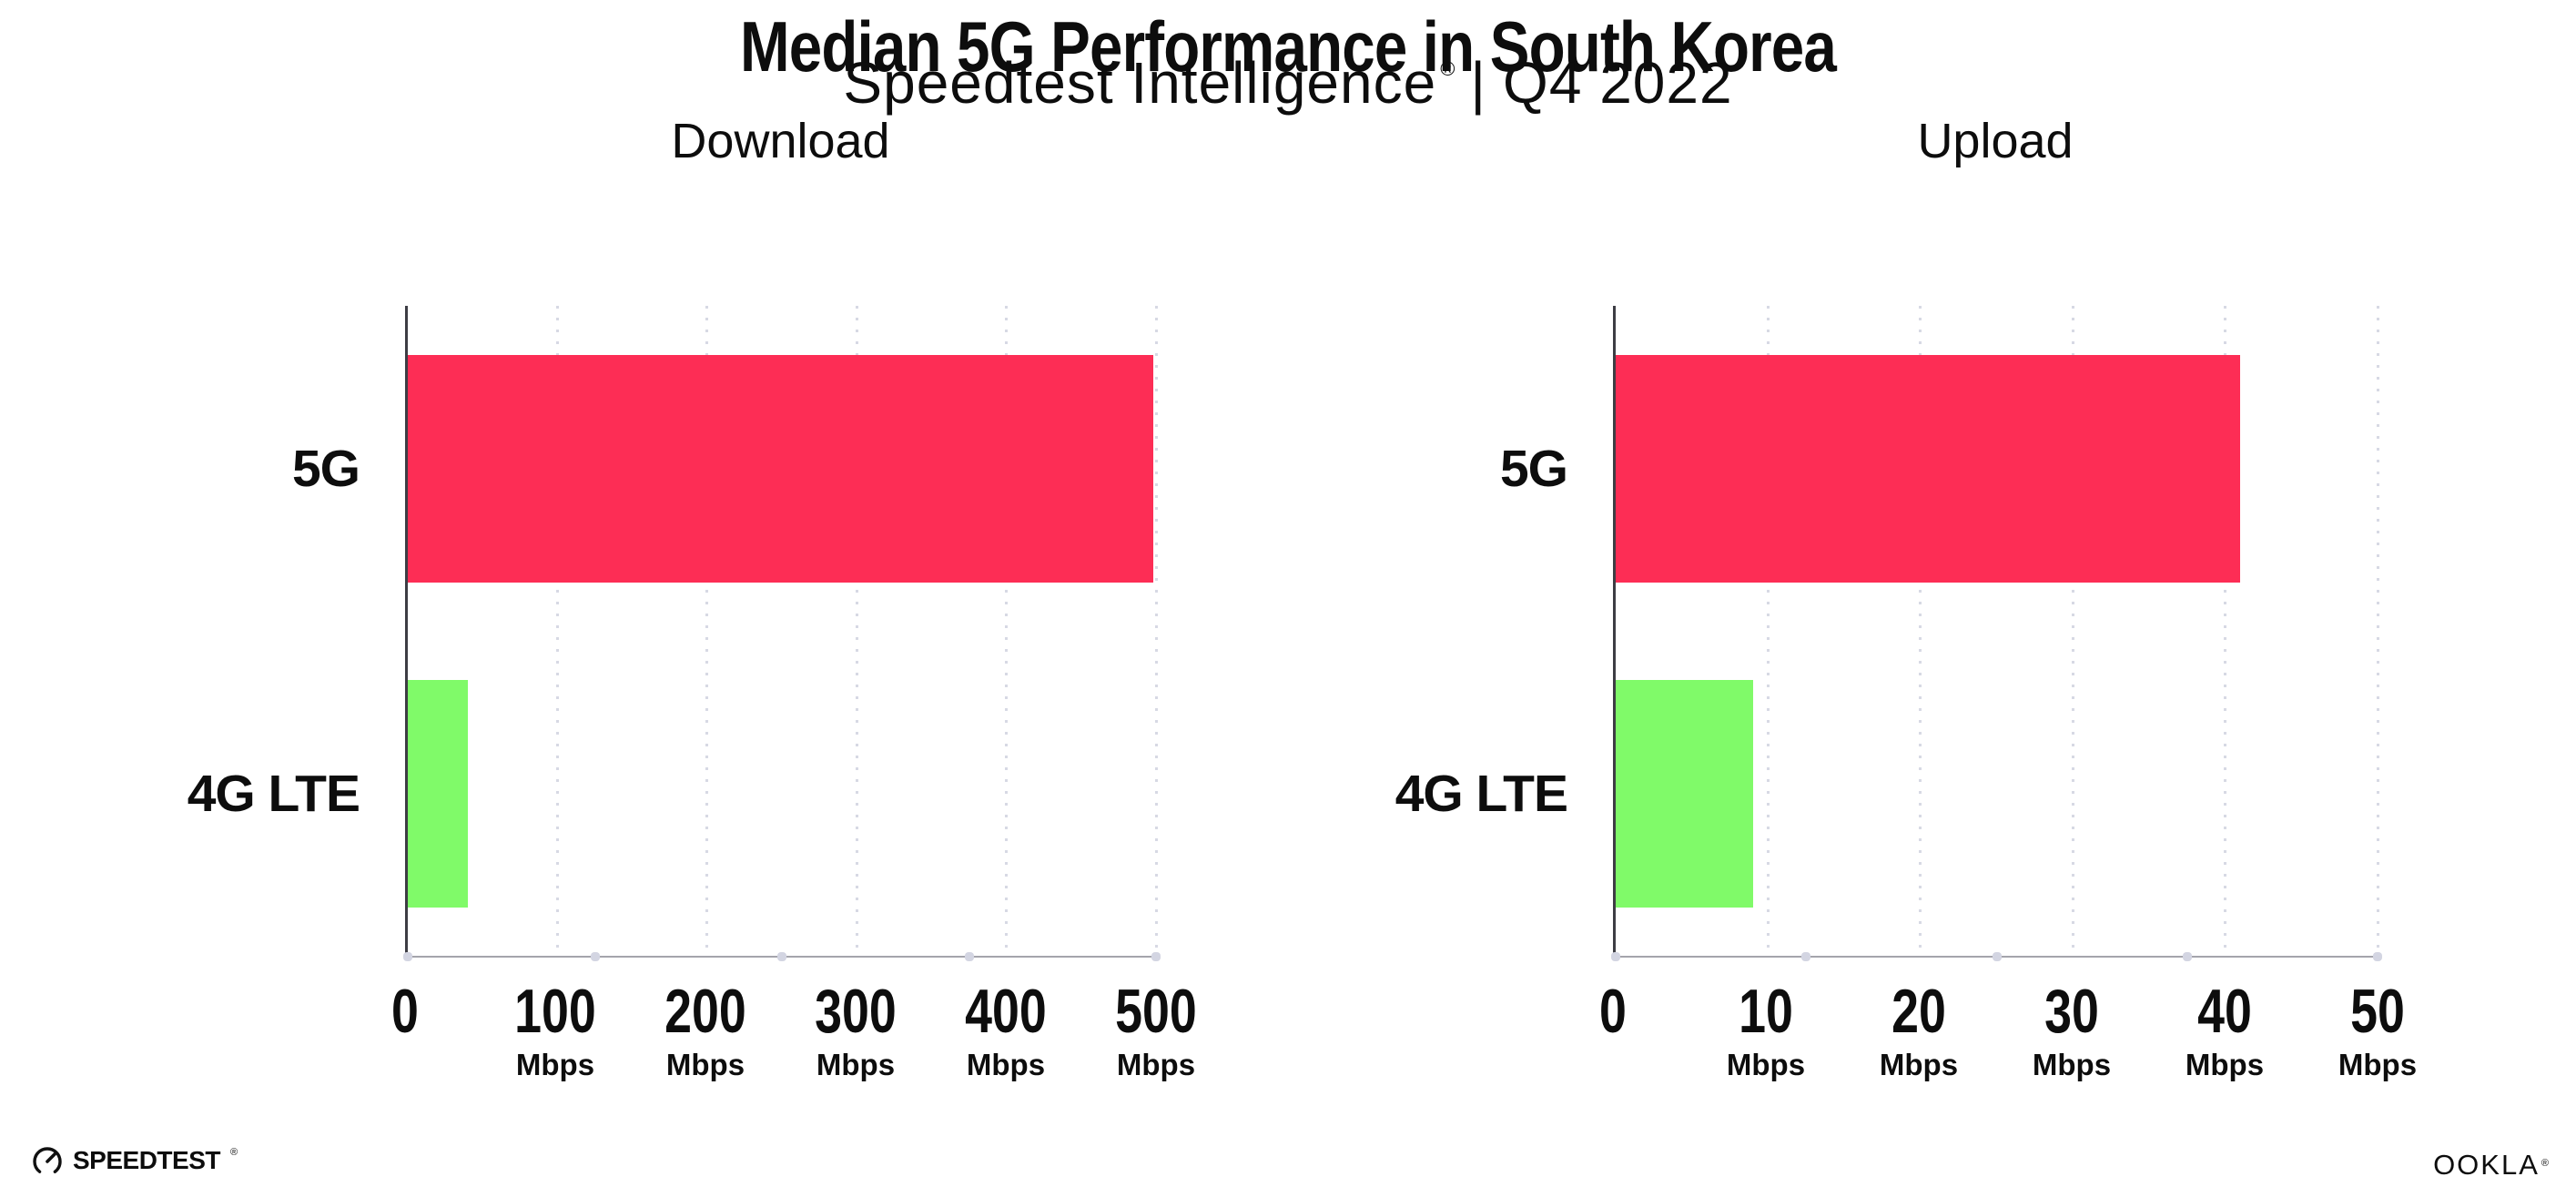 The image size is (2576, 1197). I want to click on x-tick: 400 Mbps, so click(1005, 1019).